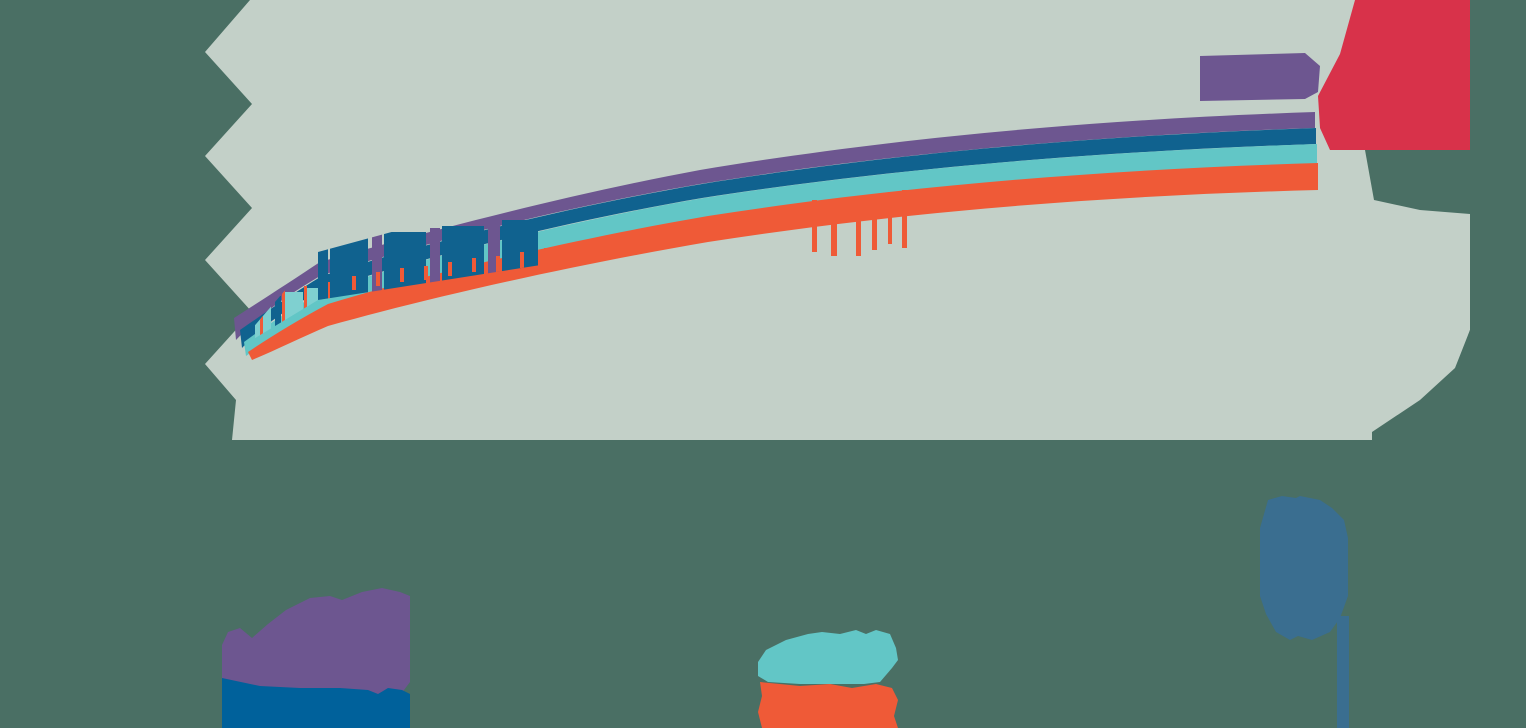  What do you see at coordinates (316, 703) in the screenshot?
I see `legend-swatch-c` at bounding box center [316, 703].